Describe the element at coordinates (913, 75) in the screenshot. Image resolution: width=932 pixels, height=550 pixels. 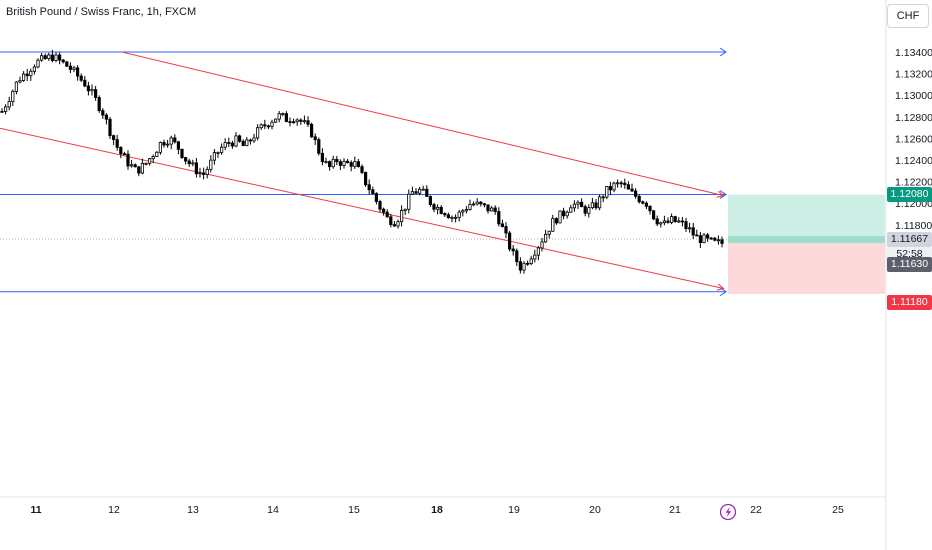
I see `price-tick-label: 1.13200` at that location.